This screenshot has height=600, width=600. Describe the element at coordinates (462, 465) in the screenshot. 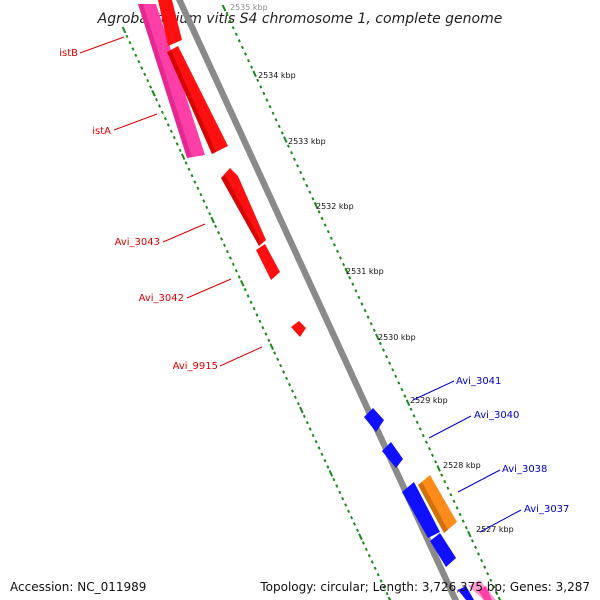

I see `tick-label: 2528 kbp` at that location.